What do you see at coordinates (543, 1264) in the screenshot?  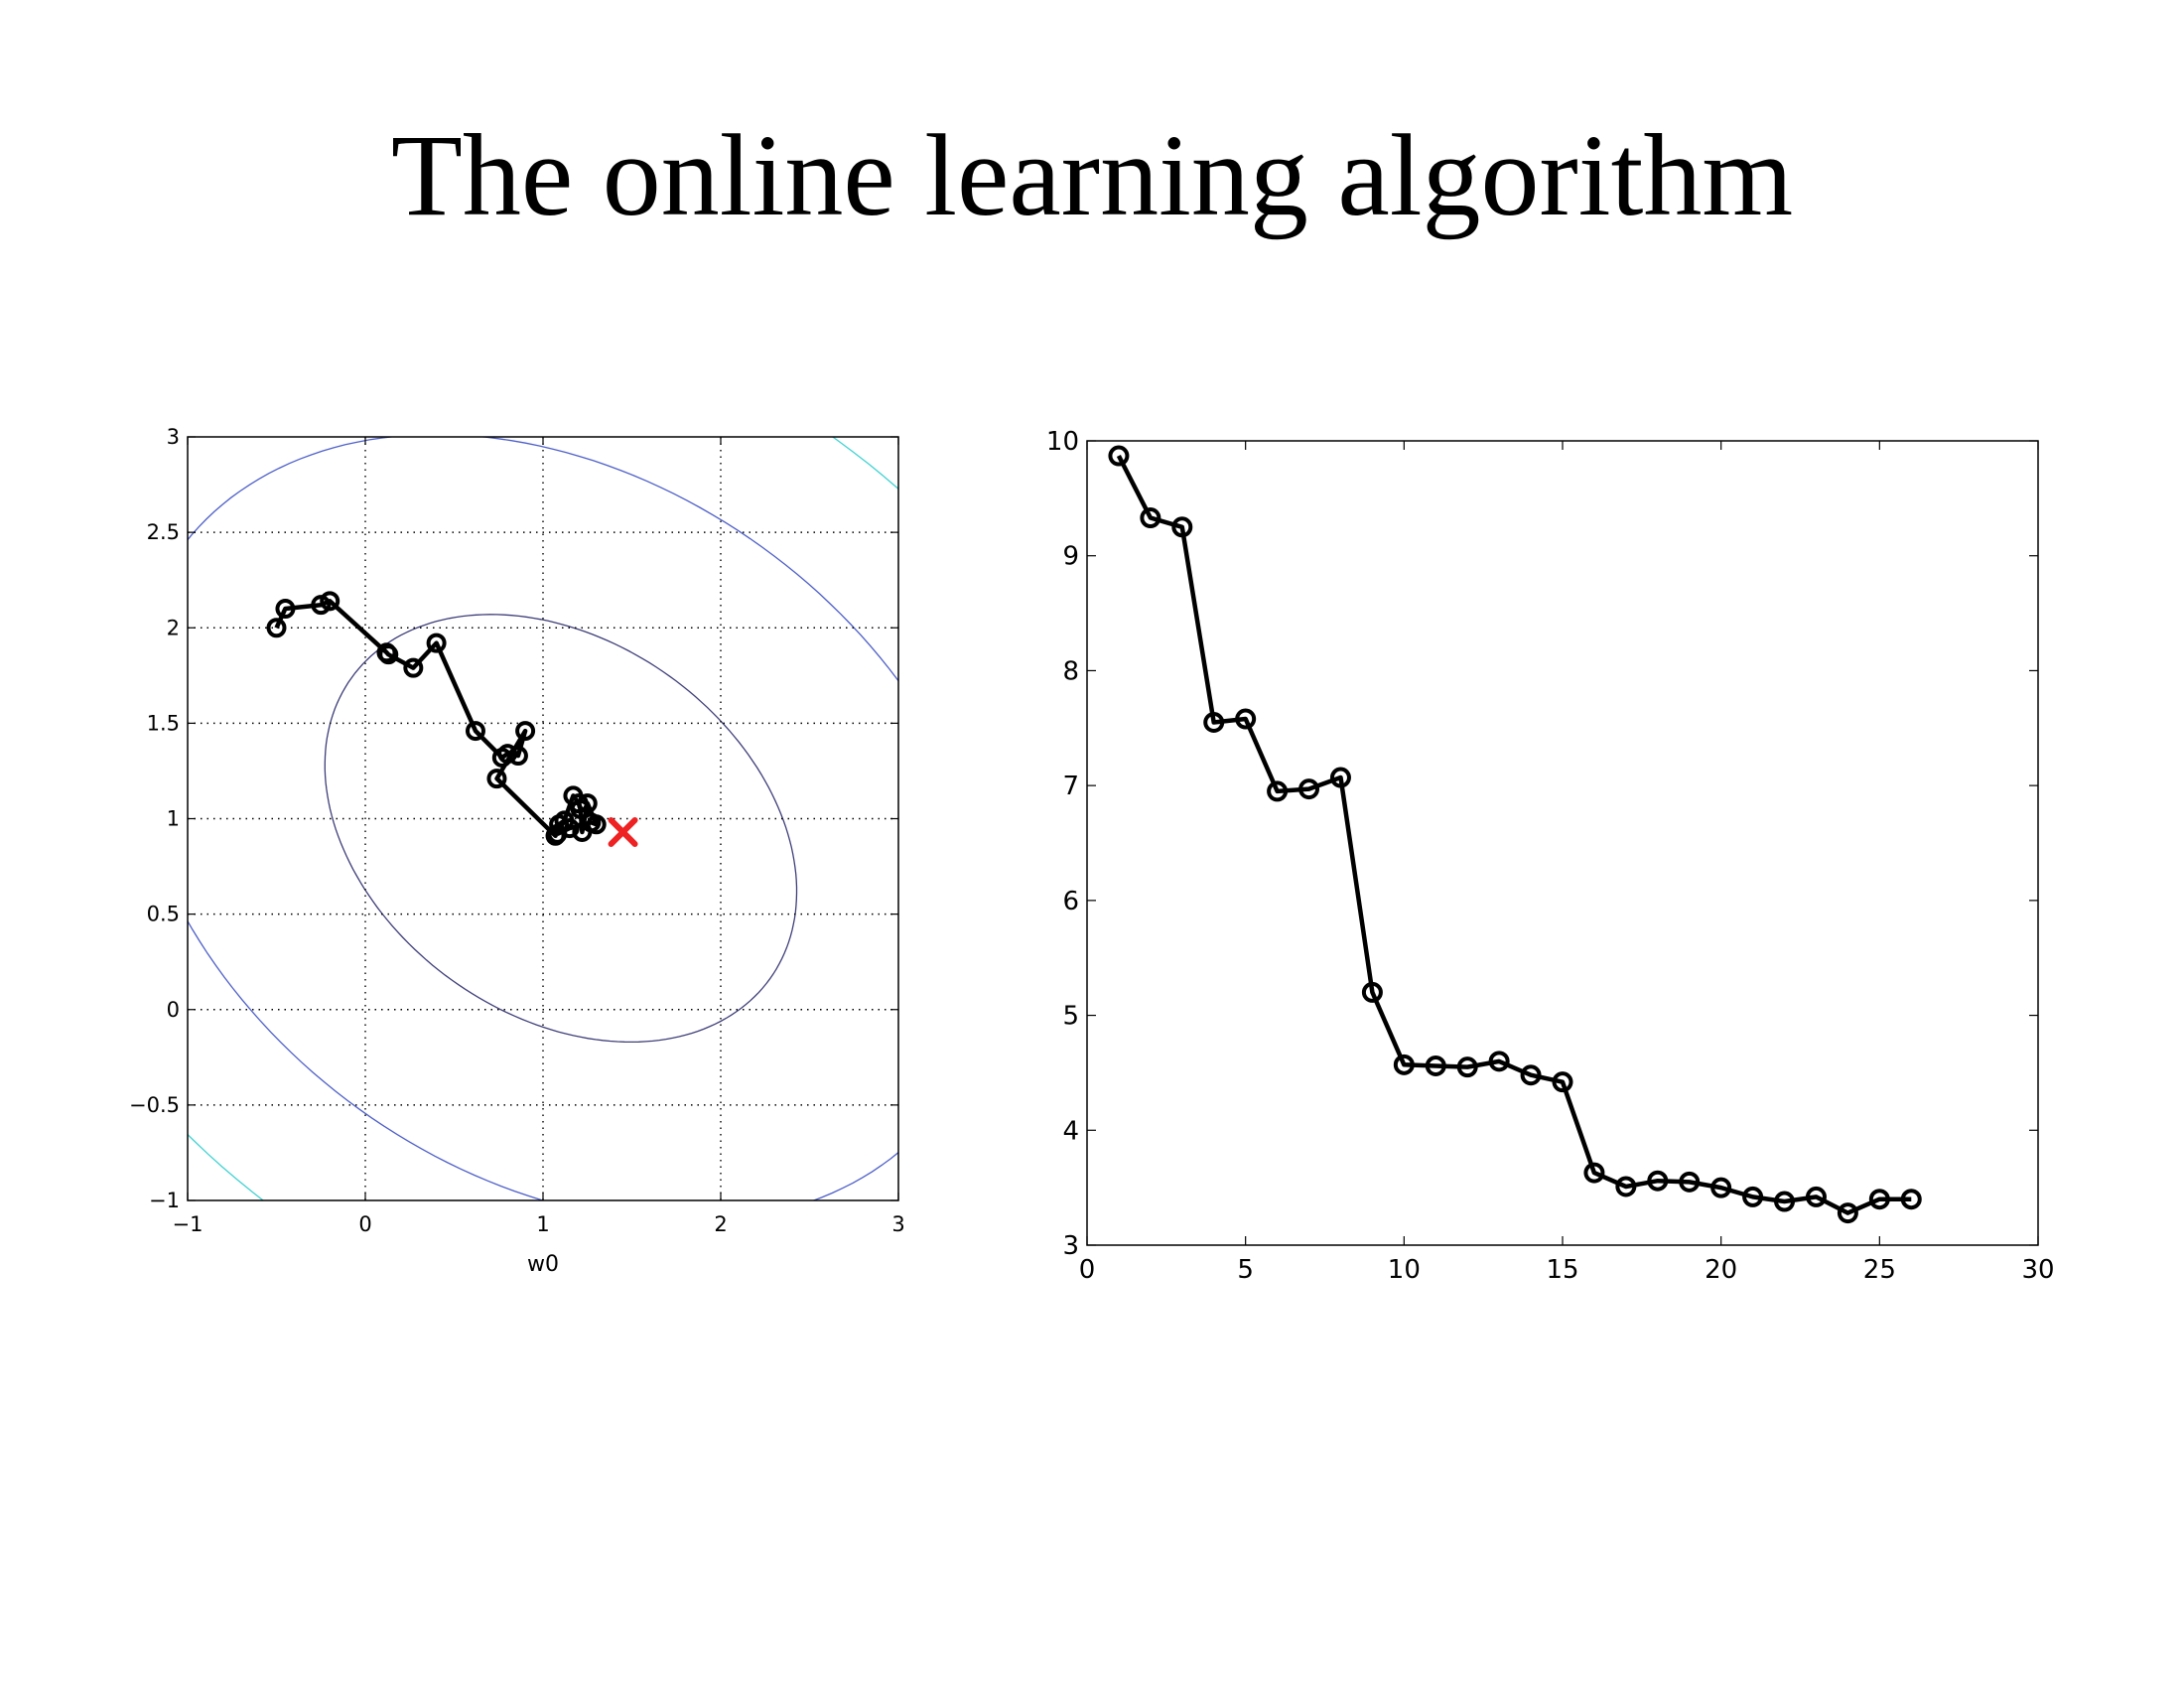 I see `x-axis-label: w0` at bounding box center [543, 1264].